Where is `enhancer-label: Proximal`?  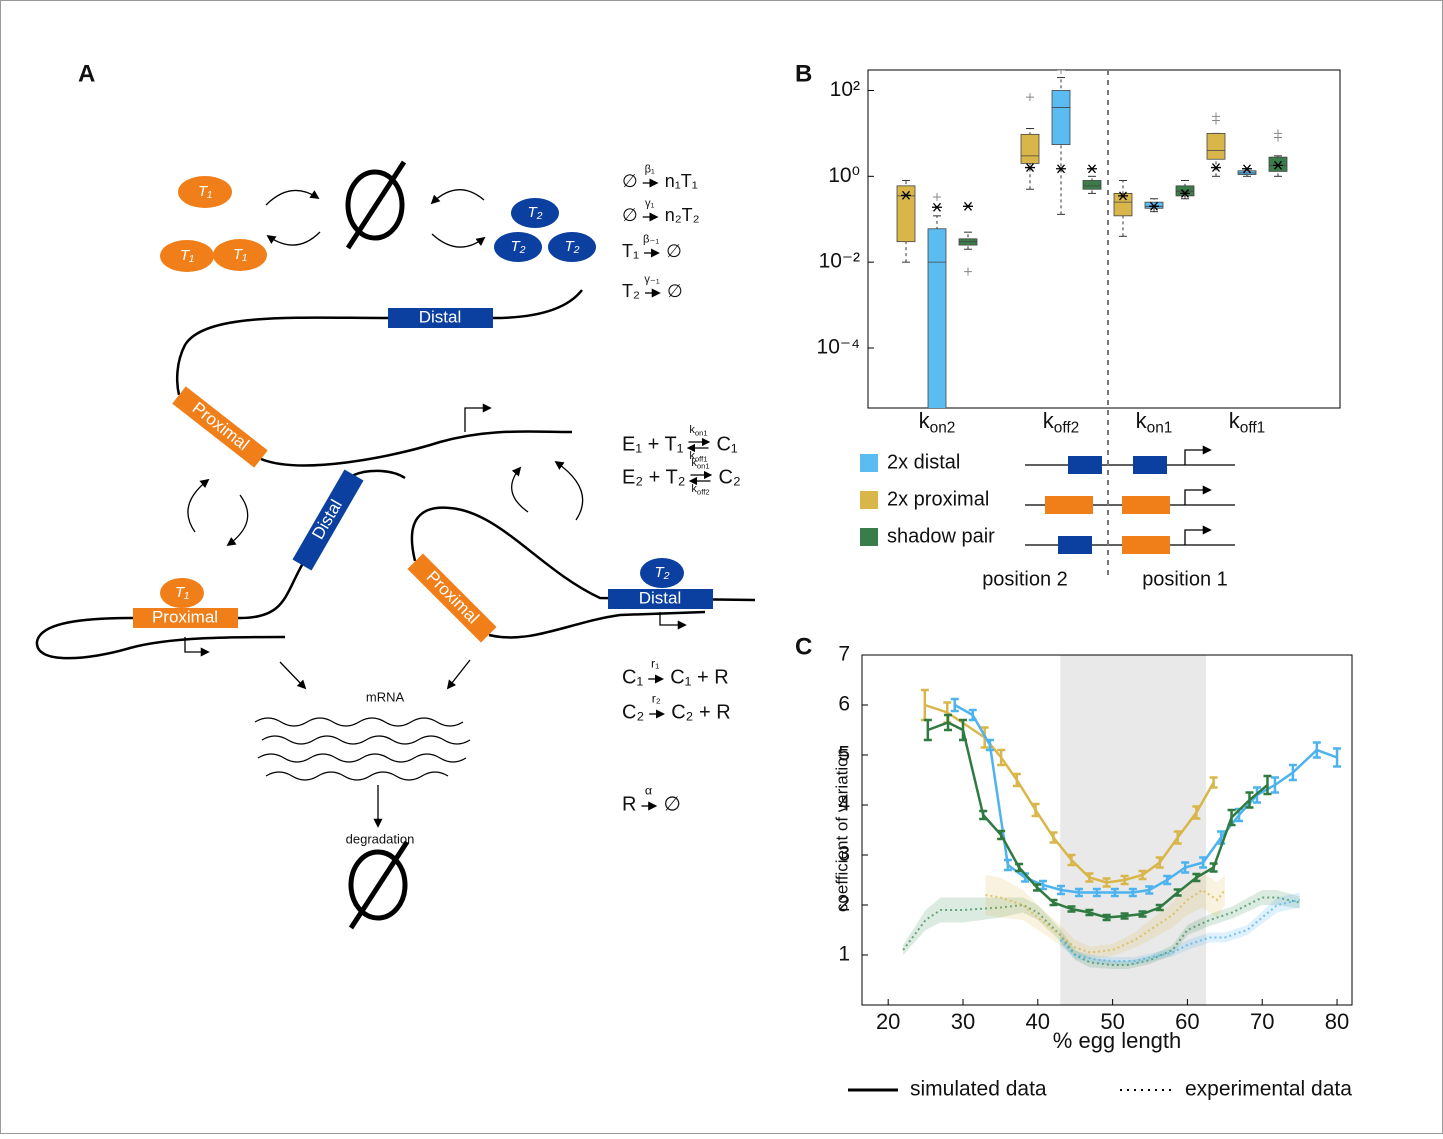 enhancer-label: Proximal is located at coordinates (185, 616).